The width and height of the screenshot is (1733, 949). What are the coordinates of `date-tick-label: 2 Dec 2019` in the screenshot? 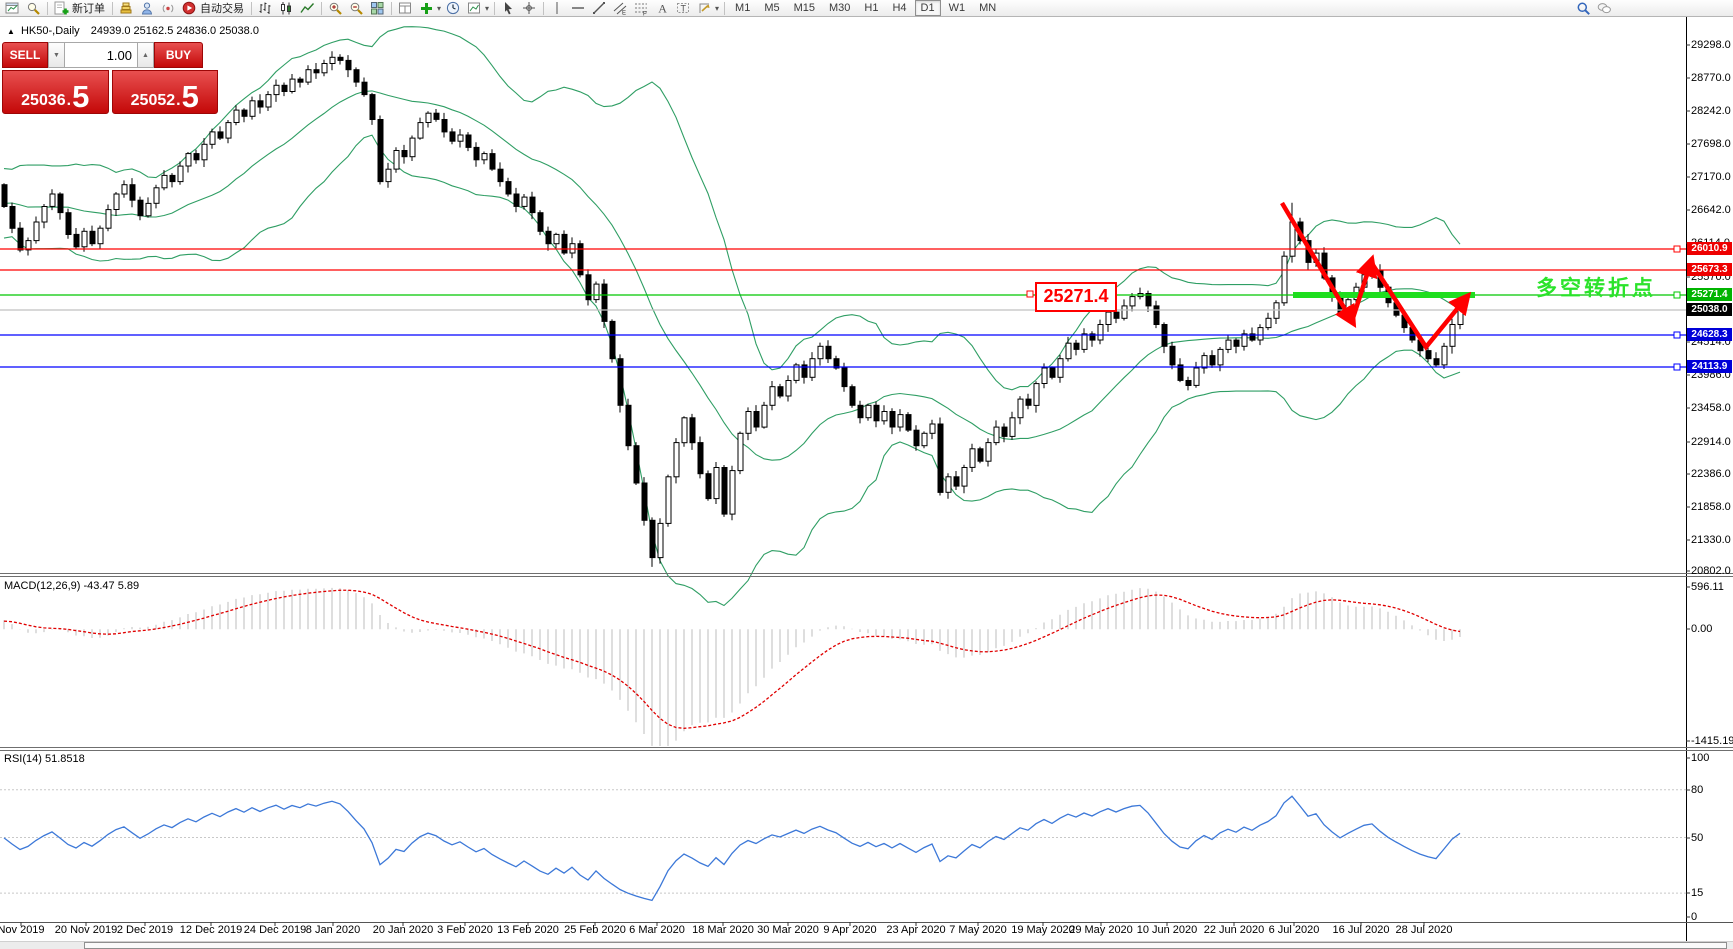 It's located at (145, 930).